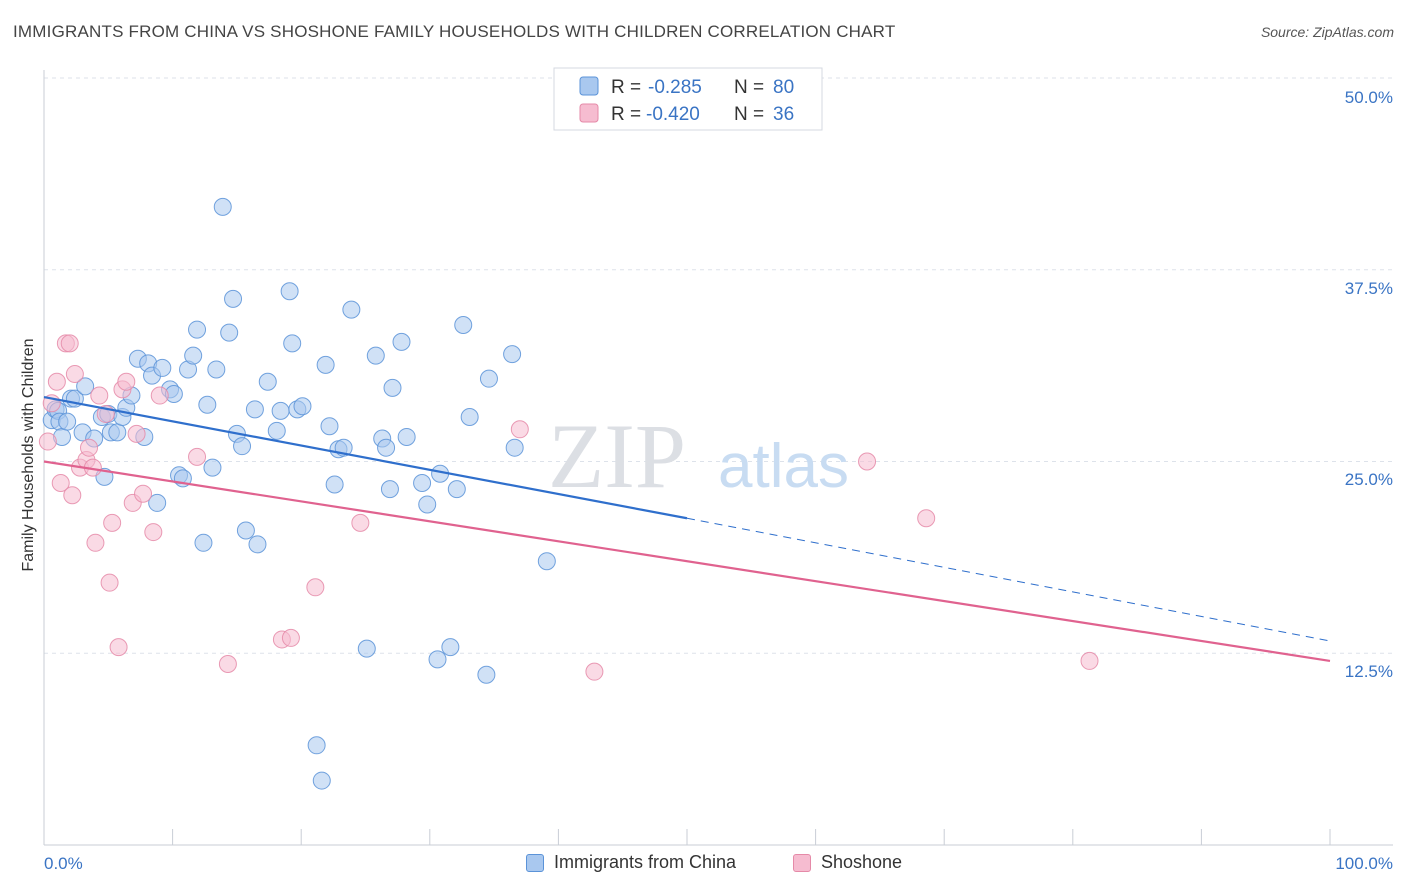 This screenshot has height=892, width=1406. Describe the element at coordinates (783, 466) in the screenshot. I see `watermark-atlas: atlas` at that location.